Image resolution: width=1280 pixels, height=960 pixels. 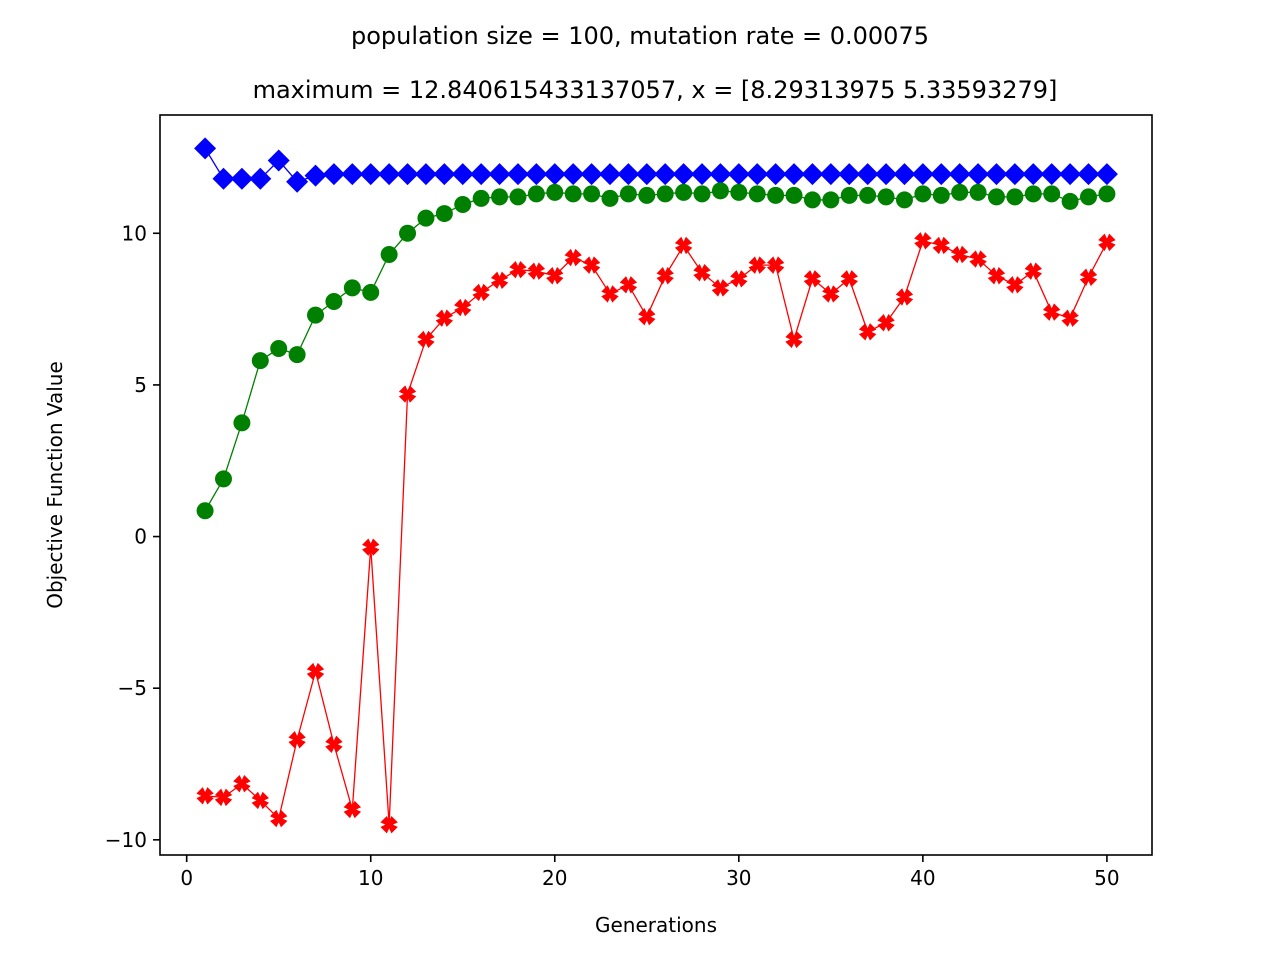 What do you see at coordinates (126, 840) in the screenshot?
I see `y-tick-label: −10` at bounding box center [126, 840].